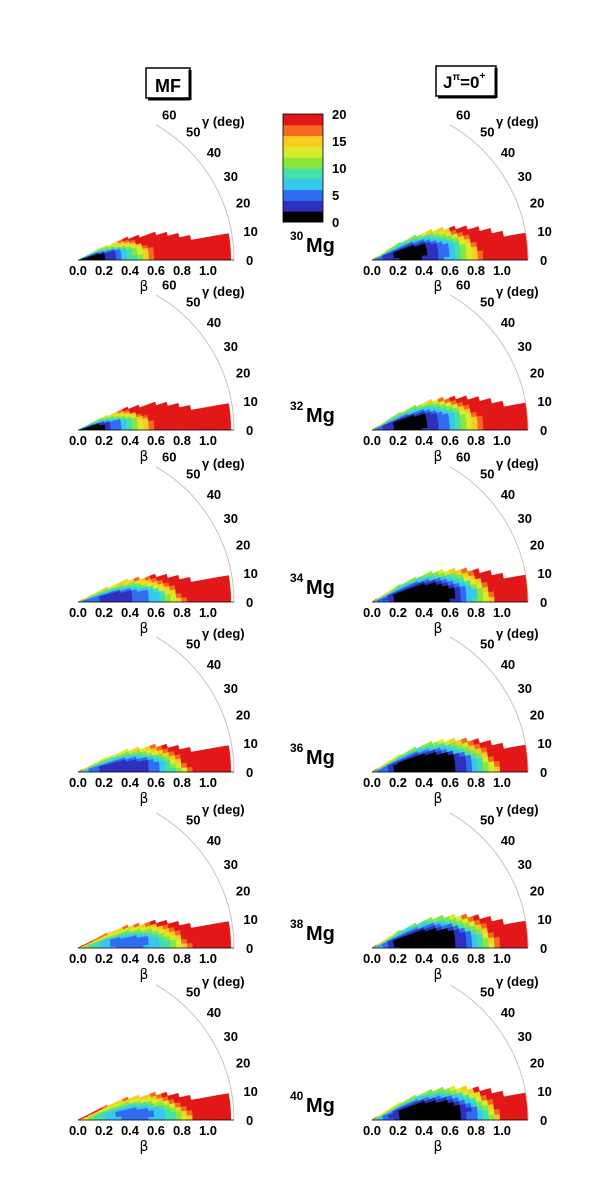  I want to click on header-j0: Jπ=0+, so click(466, 82).